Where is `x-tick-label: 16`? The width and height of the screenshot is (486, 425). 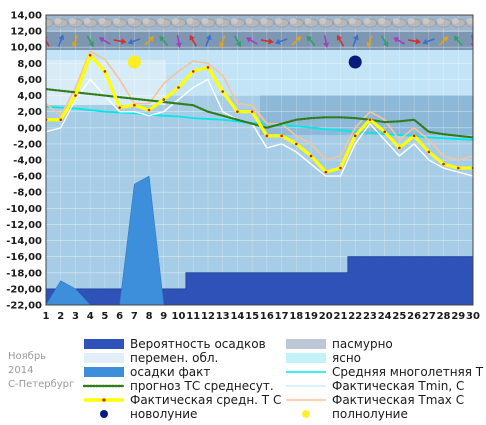 x-tick-label: 16 is located at coordinates (267, 316).